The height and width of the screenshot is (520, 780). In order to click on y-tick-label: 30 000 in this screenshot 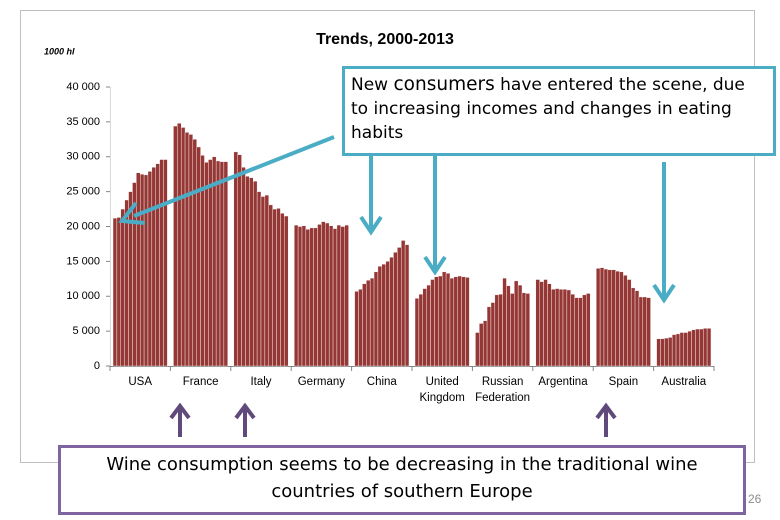, I will do `click(83, 157)`.